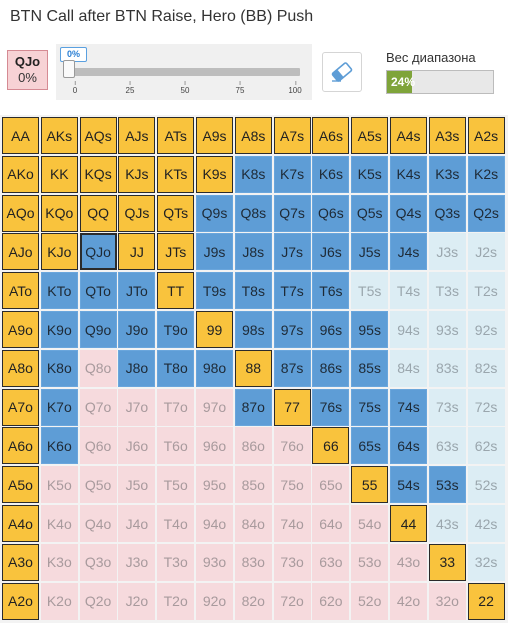  What do you see at coordinates (408, 368) in the screenshot?
I see `hand-cell: 84s` at bounding box center [408, 368].